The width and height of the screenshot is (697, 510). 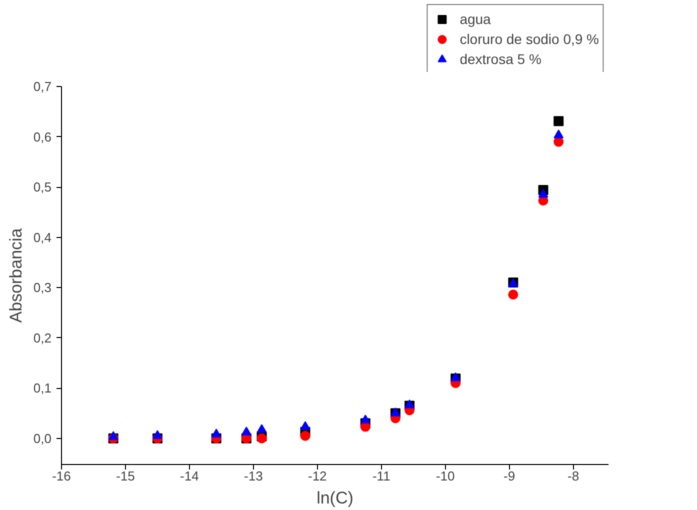 I want to click on x-tick-label: -9, so click(x=510, y=476).